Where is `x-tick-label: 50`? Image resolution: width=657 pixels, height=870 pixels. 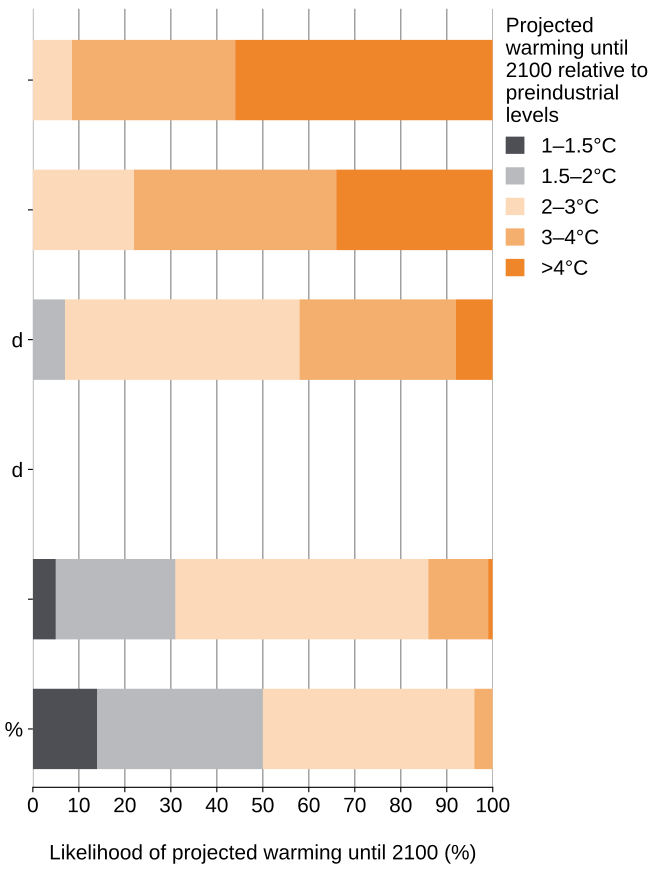
x-tick-label: 50 is located at coordinates (263, 805).